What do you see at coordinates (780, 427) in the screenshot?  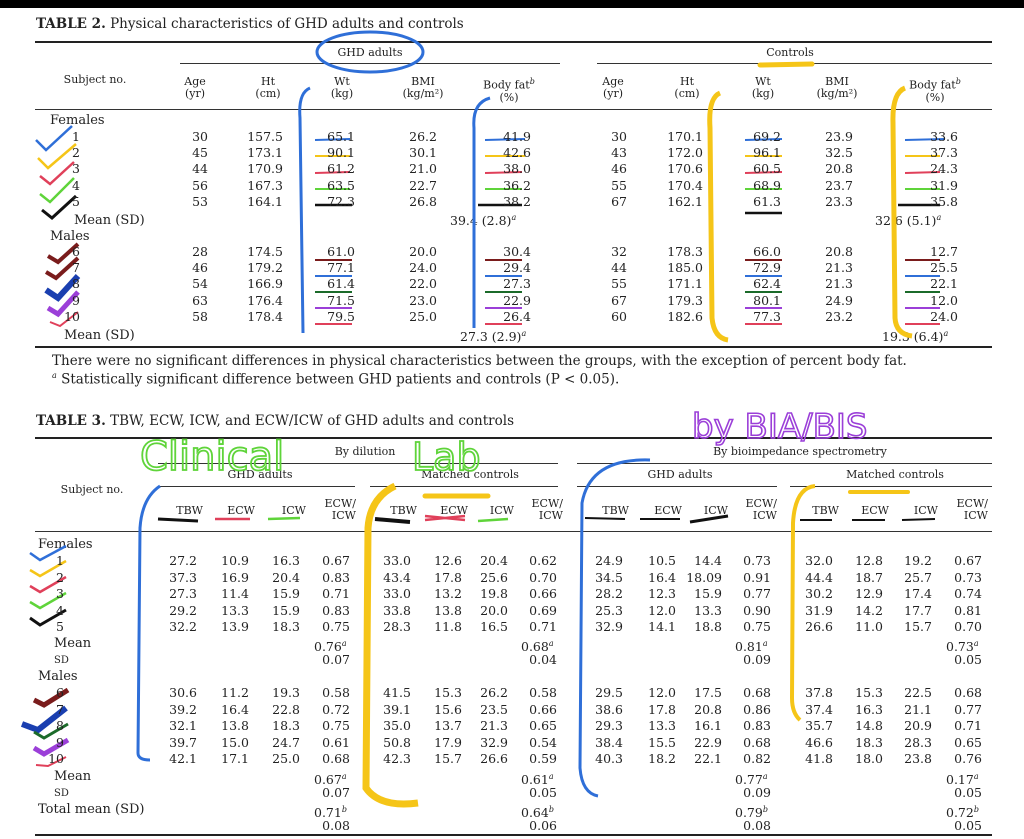 I see `handwritten-bia-bis: by BIA/BIS` at bounding box center [780, 427].